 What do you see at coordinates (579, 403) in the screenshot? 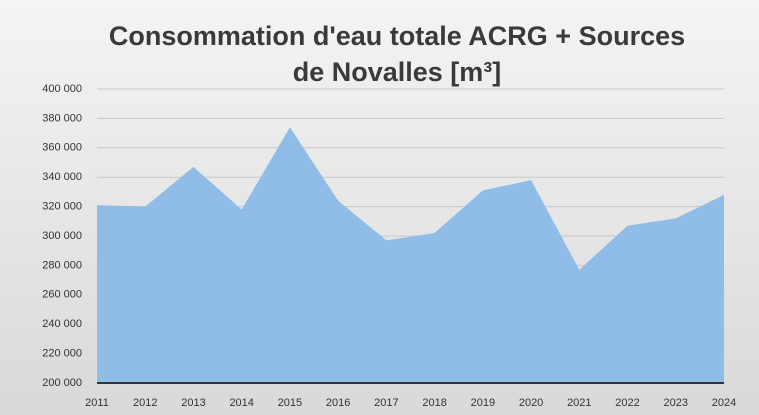
I see `x-tick-label: 2021` at bounding box center [579, 403].